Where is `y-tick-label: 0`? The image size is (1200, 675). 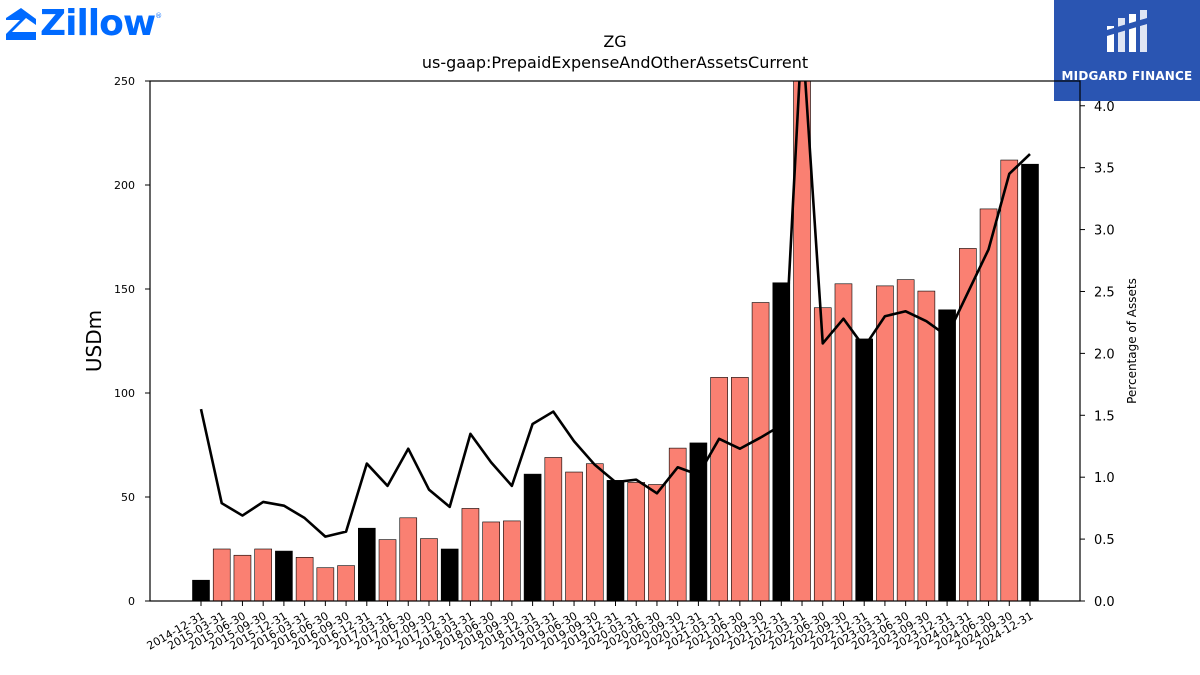 y-tick-label: 0 is located at coordinates (131, 601).